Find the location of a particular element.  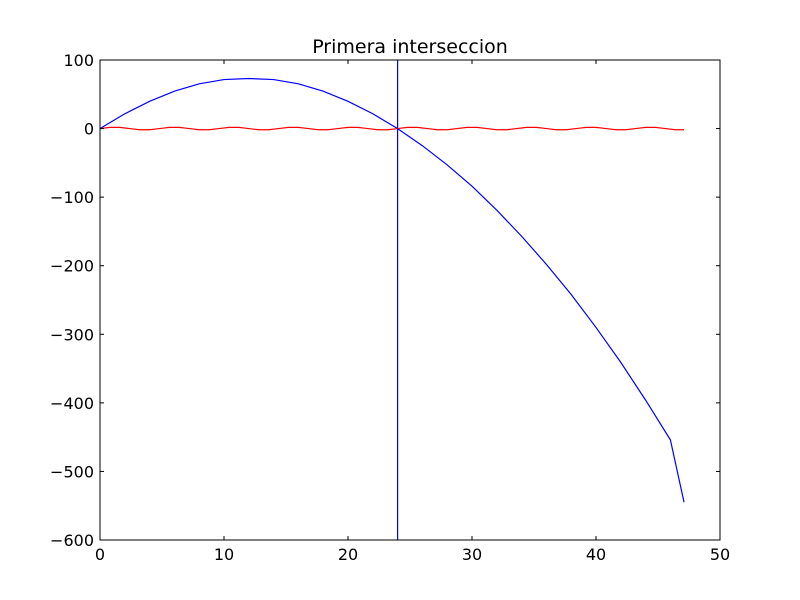

y-tick-label: −300 is located at coordinates (72, 334).